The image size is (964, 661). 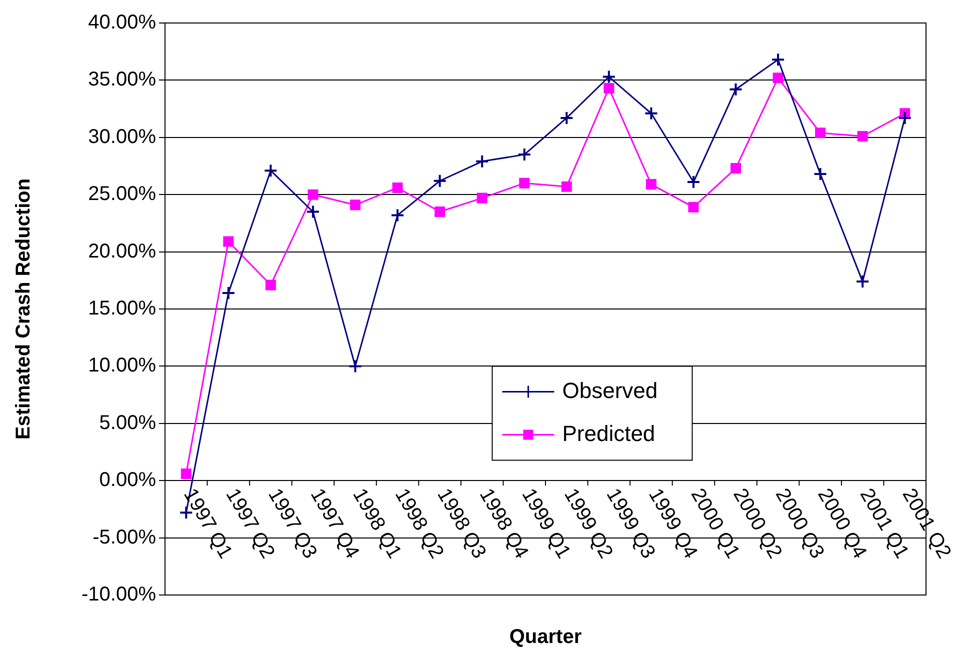 What do you see at coordinates (609, 433) in the screenshot?
I see `legend-label: Predicted` at bounding box center [609, 433].